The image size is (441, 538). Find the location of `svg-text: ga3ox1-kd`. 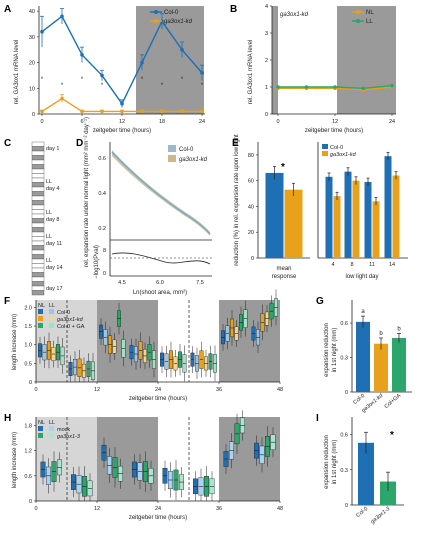

svg-text: ga3ox1-kd is located at coordinates (343, 155).